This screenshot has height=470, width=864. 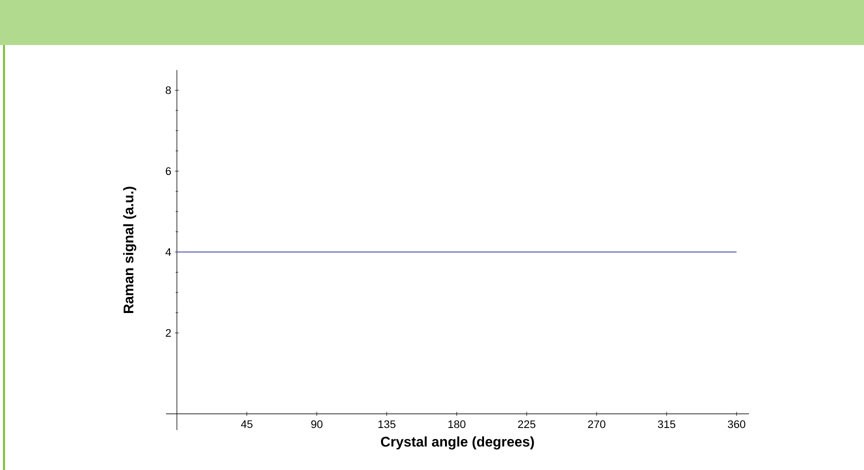 What do you see at coordinates (527, 424) in the screenshot?
I see `x-tick-label: 225` at bounding box center [527, 424].